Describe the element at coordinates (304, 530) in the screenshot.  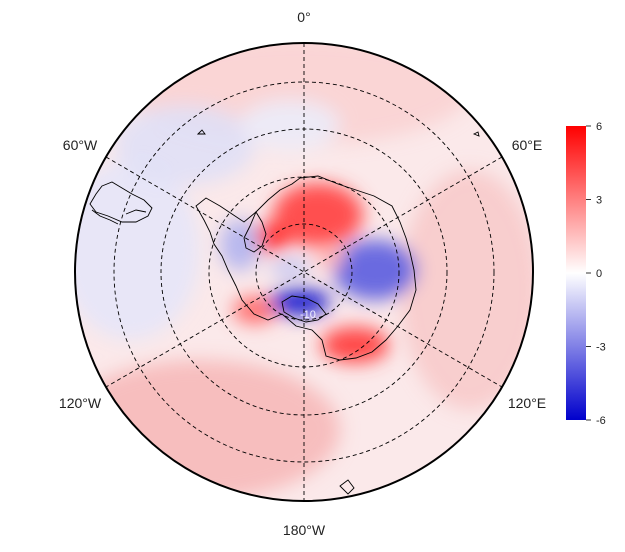
I see `lon-label-180w: 180°W` at that location.